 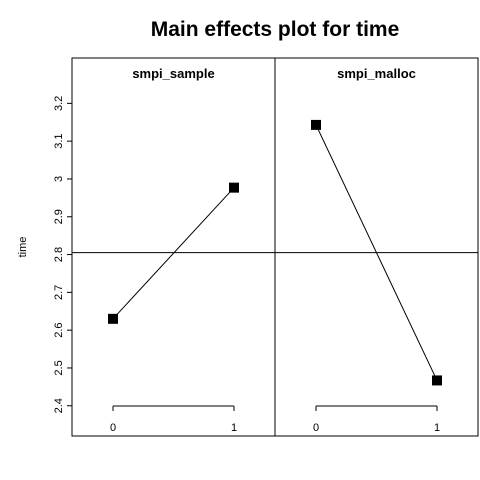 What do you see at coordinates (437, 428) in the screenshot?
I see `x-tick-label-1-1: 1` at bounding box center [437, 428].